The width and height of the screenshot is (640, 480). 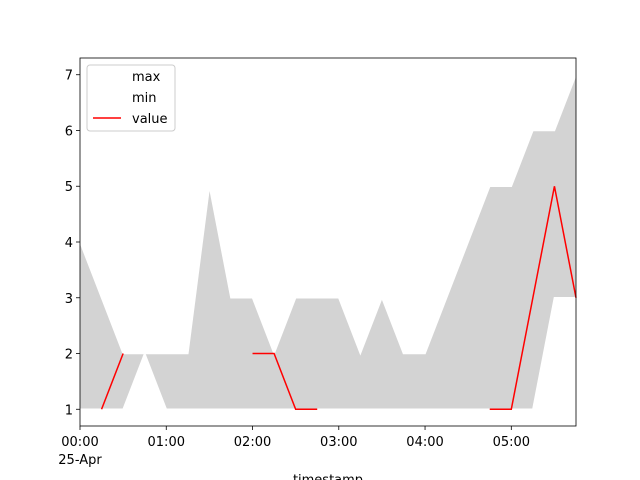 I want to click on legend-label: min, so click(x=144, y=98).